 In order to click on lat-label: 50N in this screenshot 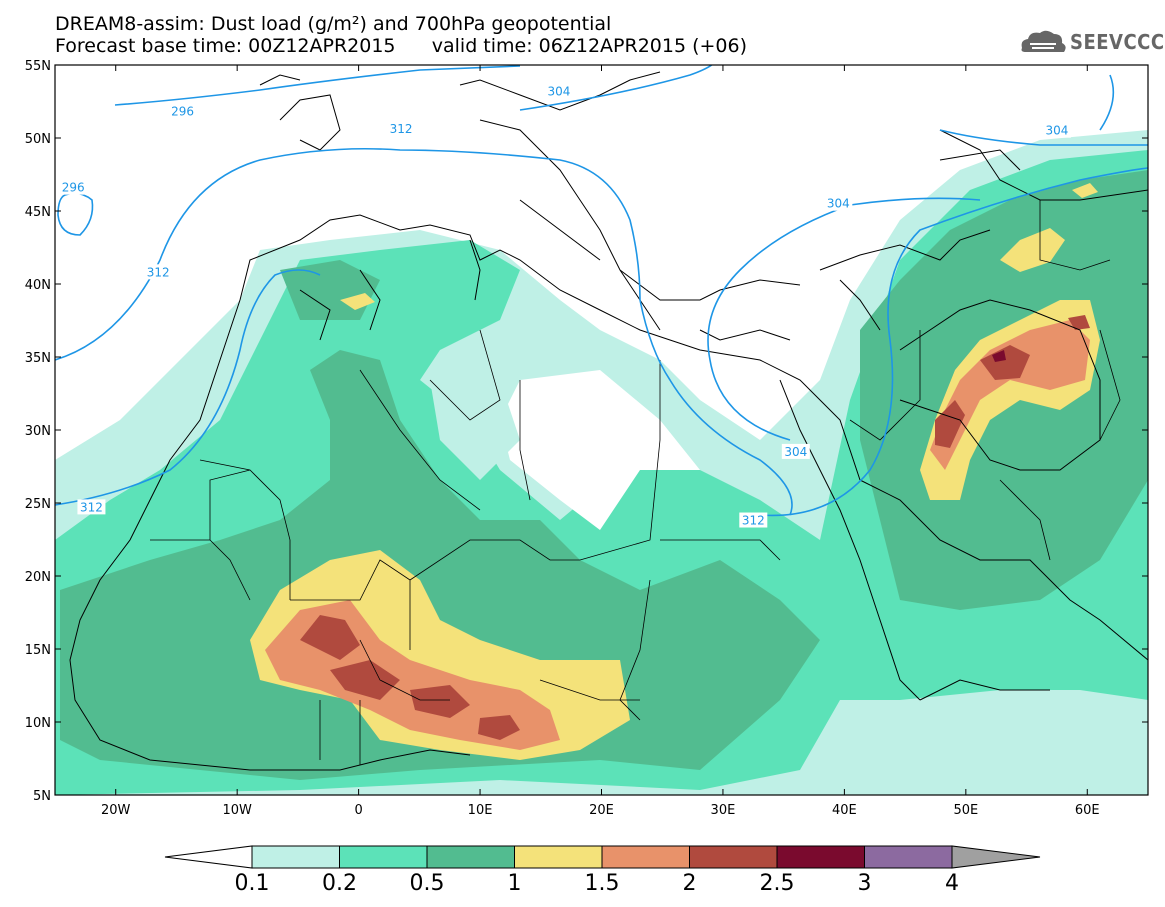, I will do `click(38, 139)`.